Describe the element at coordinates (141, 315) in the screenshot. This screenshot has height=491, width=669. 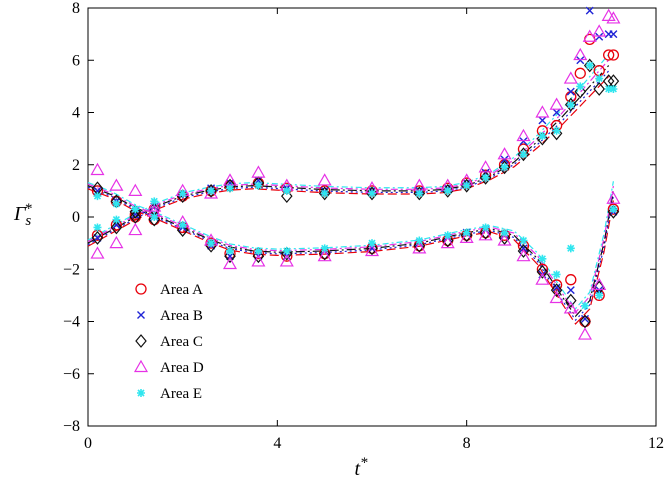
I see `legend-marker` at that location.